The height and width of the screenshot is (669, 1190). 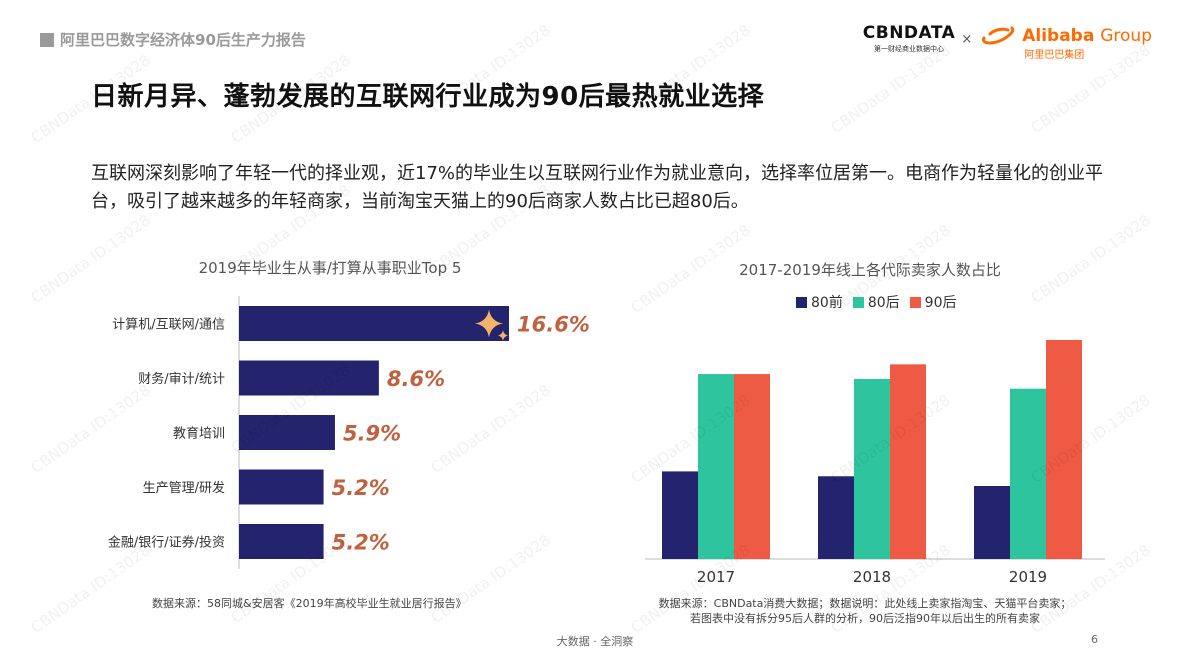 What do you see at coordinates (199, 434) in the screenshot?
I see `category-label-2: 教育培训` at bounding box center [199, 434].